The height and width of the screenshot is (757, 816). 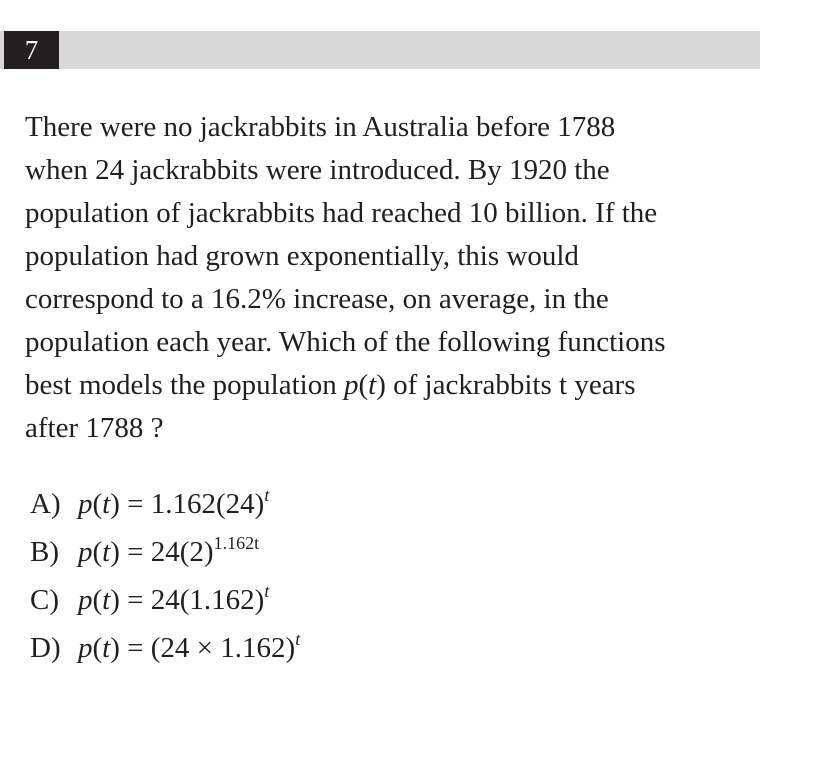 I want to click on choice-letter: B), so click(x=44, y=552).